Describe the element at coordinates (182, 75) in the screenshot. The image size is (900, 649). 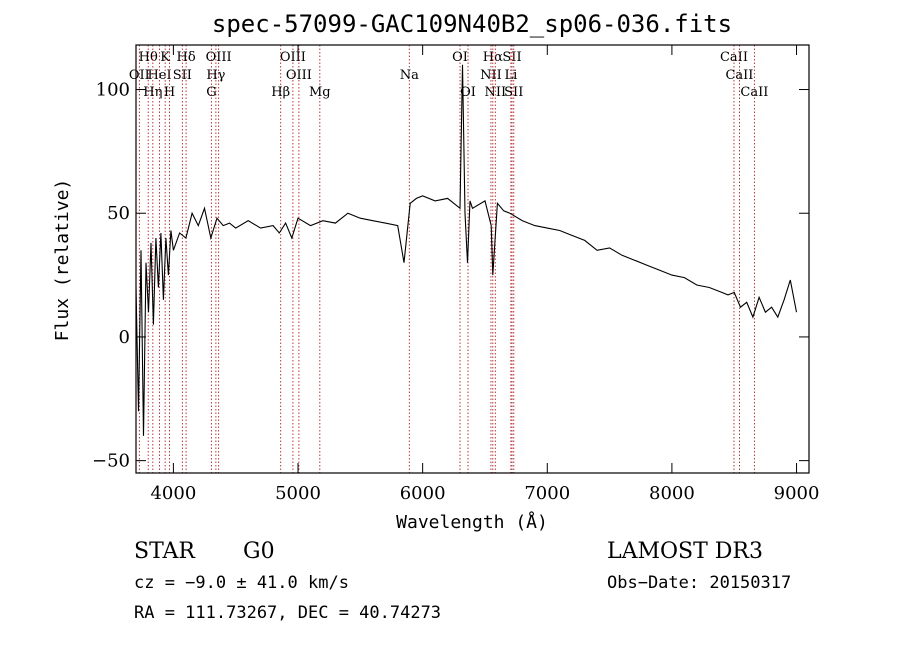
I see `line-label-7: SII` at that location.